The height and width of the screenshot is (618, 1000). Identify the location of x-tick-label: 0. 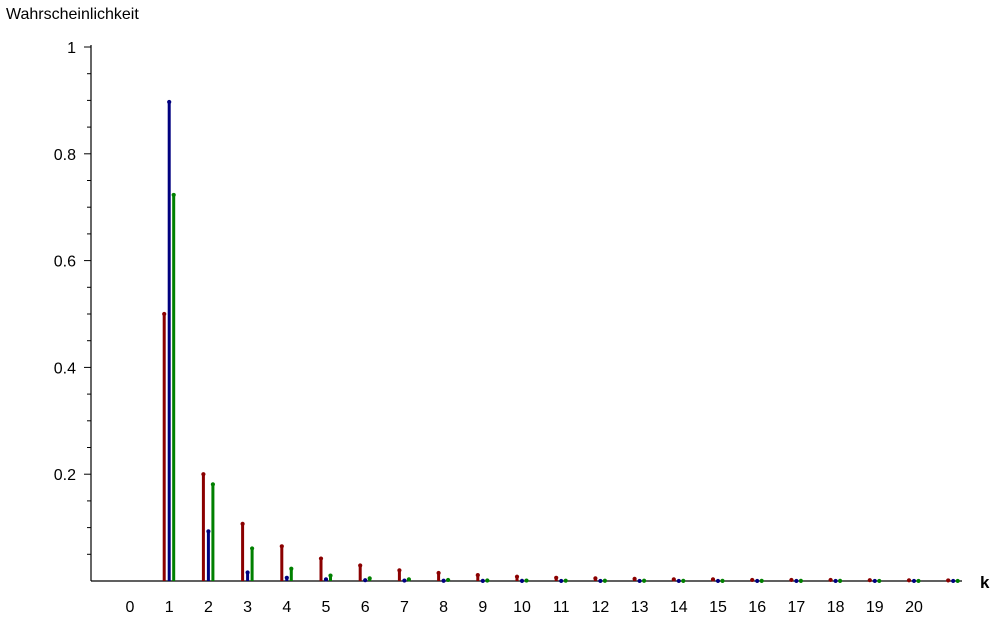
(130, 607).